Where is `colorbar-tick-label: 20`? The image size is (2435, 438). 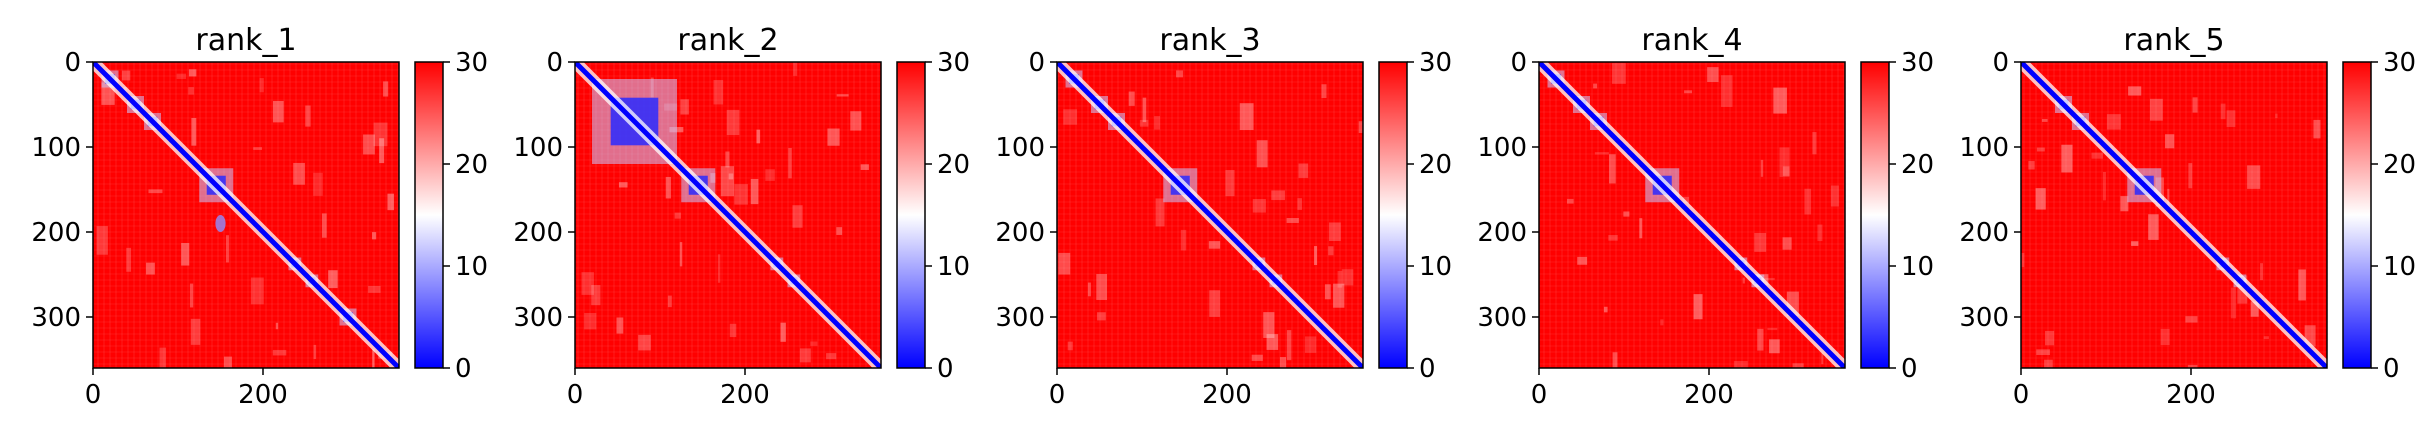
colorbar-tick-label: 20 is located at coordinates (1917, 165).